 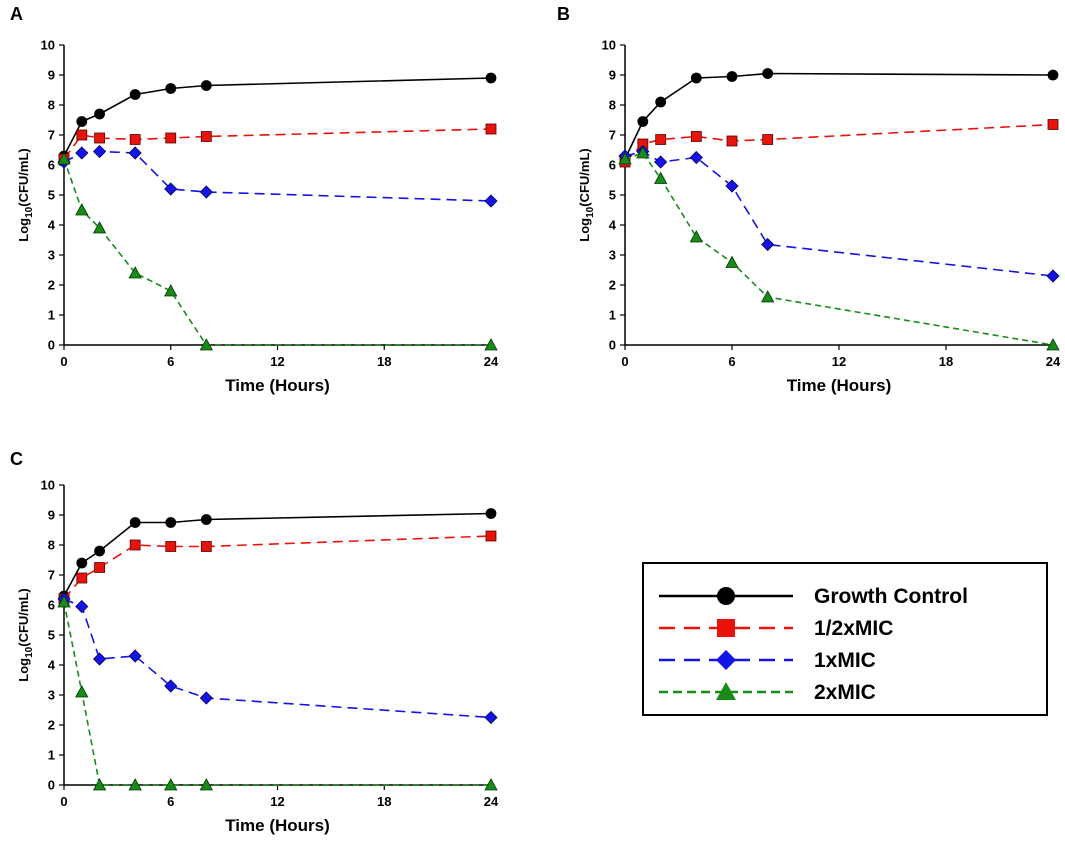 What do you see at coordinates (52, 225) in the screenshot?
I see `panel-a-y-tick-label: 4` at bounding box center [52, 225].